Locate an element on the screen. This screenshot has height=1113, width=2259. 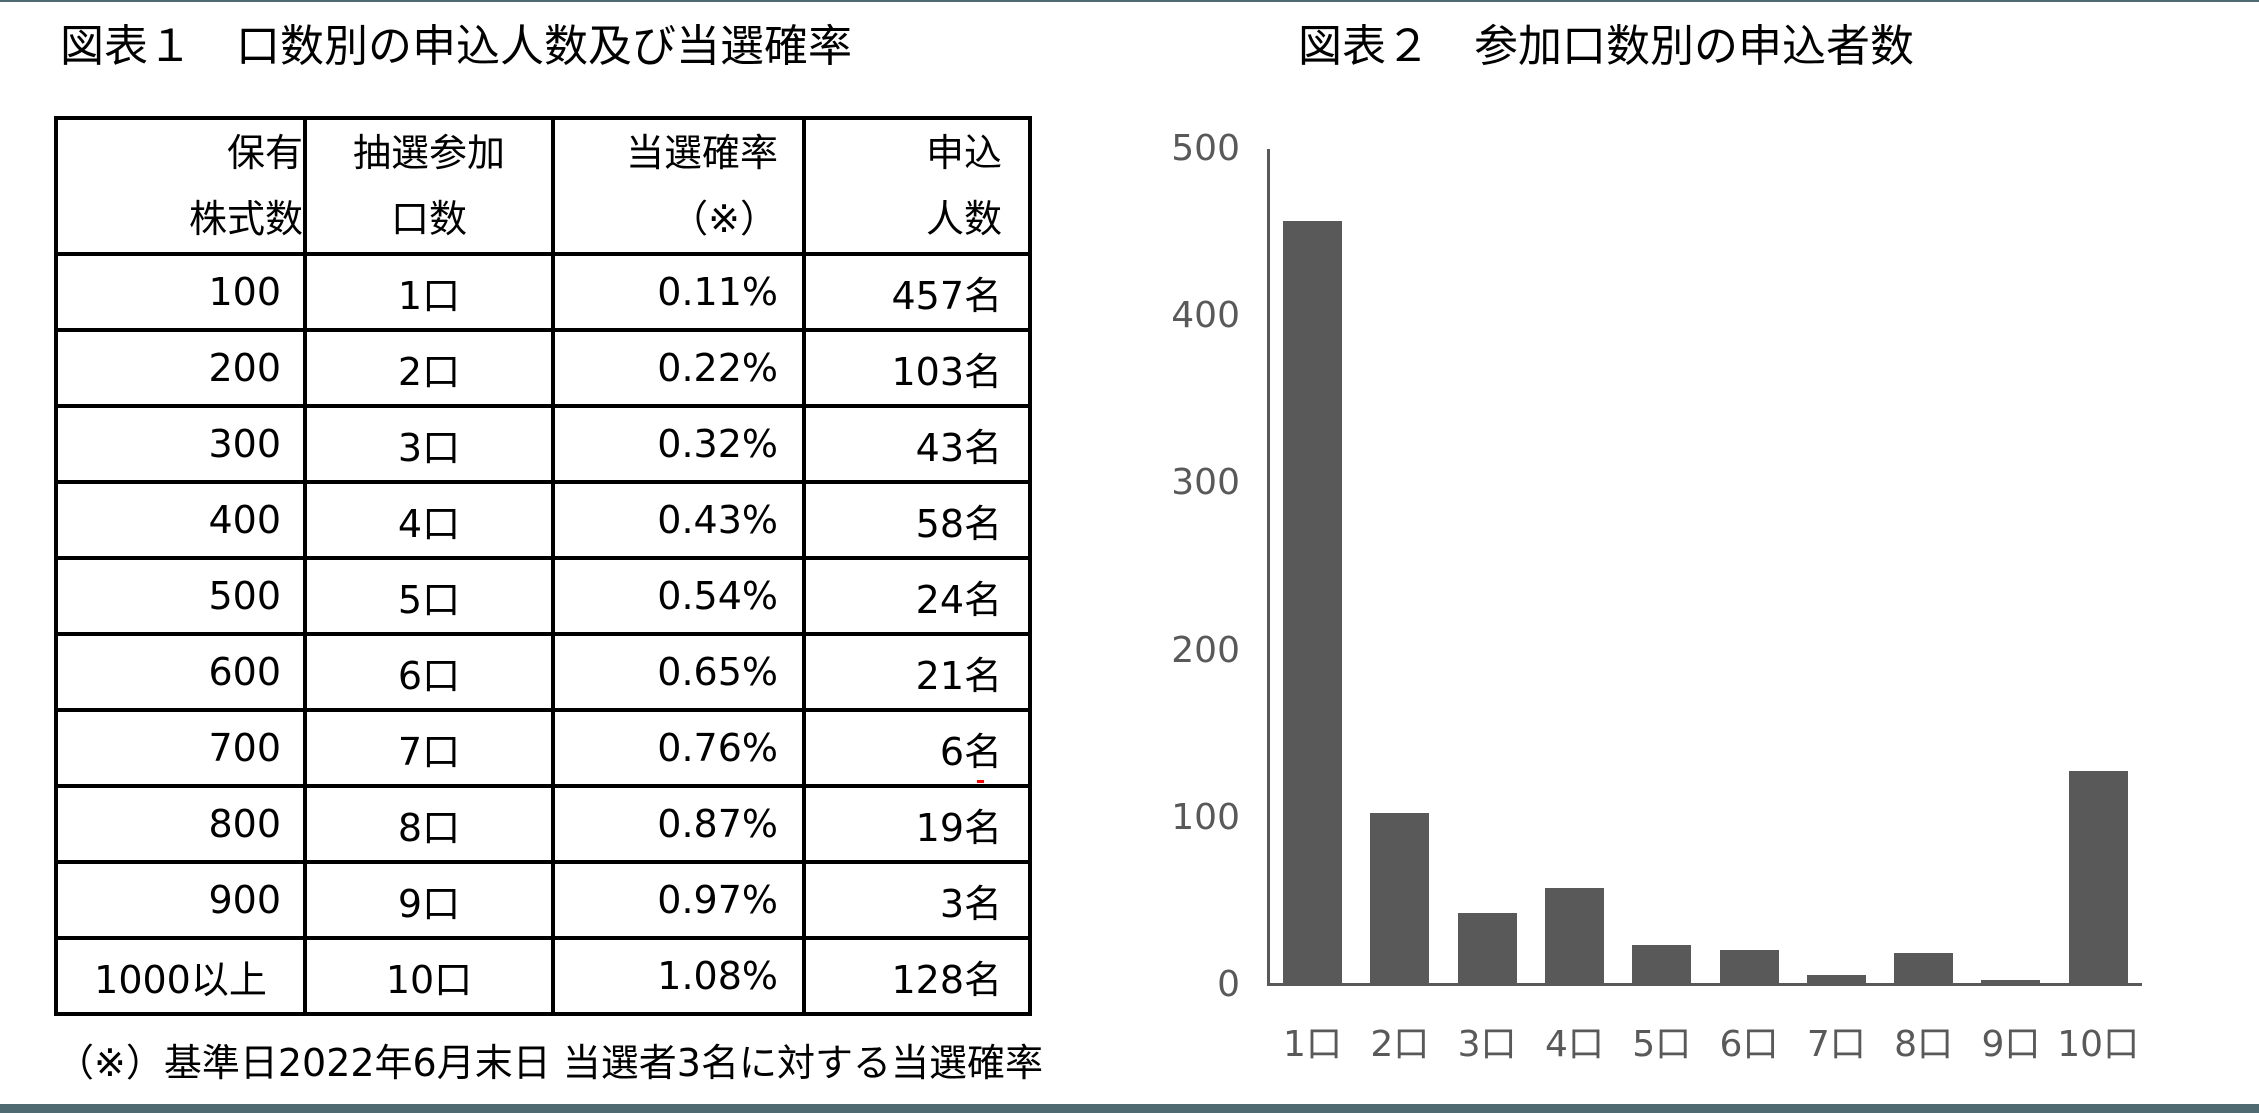
cell-applicants: 128名 is located at coordinates (917, 976).